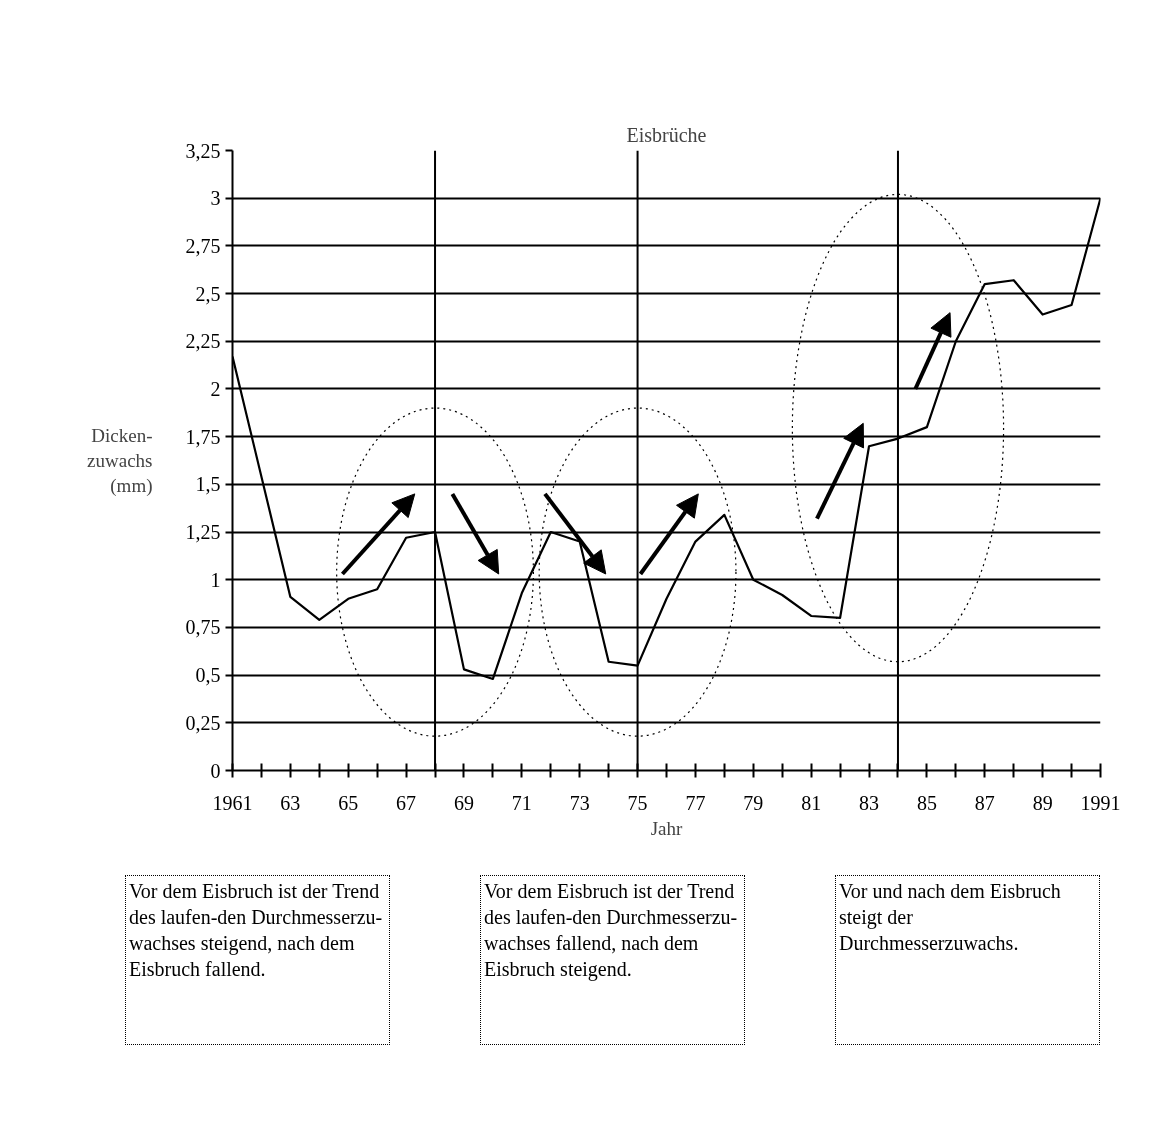 The height and width of the screenshot is (1140, 1160). I want to click on chart-title: Eisbrüche, so click(666, 134).